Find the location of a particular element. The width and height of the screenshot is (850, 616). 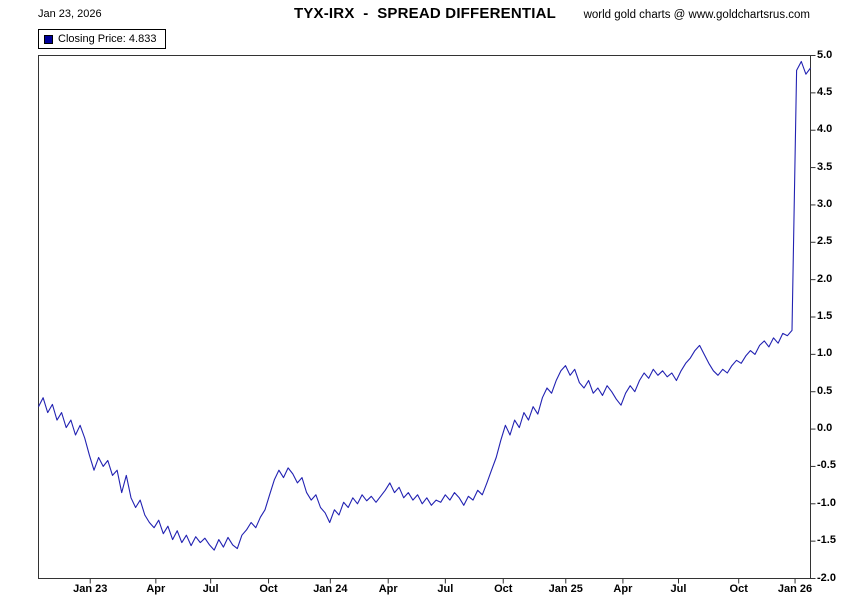

y-tick-label: 2.0 is located at coordinates (825, 278).